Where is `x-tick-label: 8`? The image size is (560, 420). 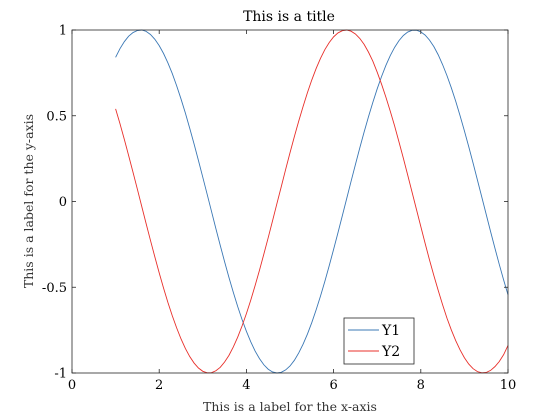
x-tick-label: 8 is located at coordinates (421, 385).